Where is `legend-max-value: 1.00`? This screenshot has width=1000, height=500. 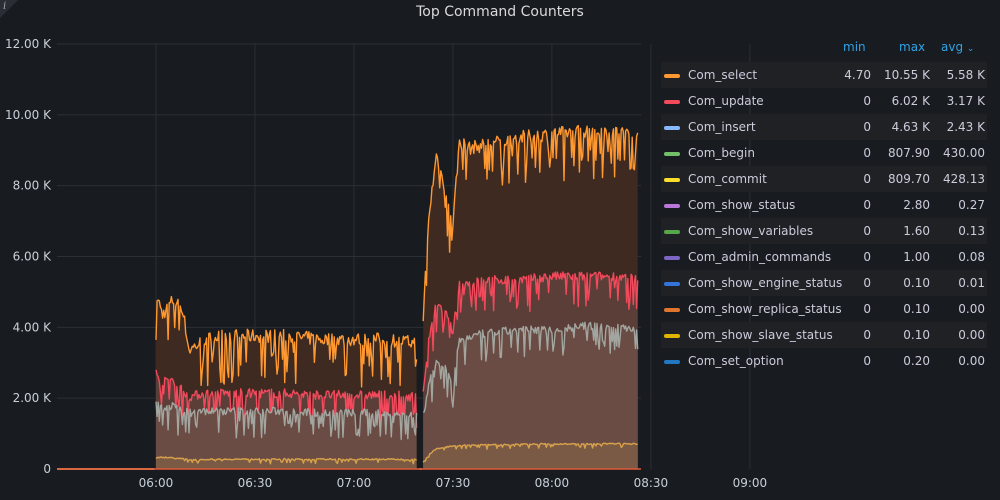 legend-max-value: 1.00 is located at coordinates (916, 257).